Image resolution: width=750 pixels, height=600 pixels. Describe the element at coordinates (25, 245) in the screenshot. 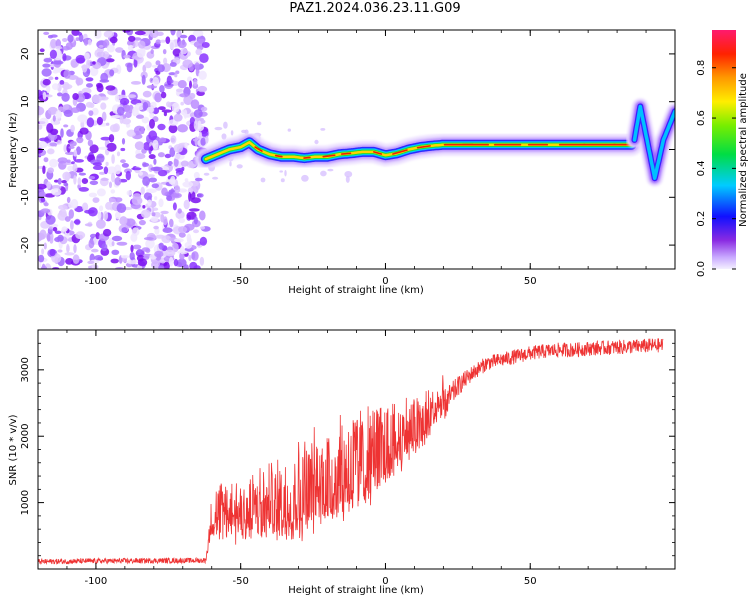

I see `spectrogram-ytick-label: -20` at that location.